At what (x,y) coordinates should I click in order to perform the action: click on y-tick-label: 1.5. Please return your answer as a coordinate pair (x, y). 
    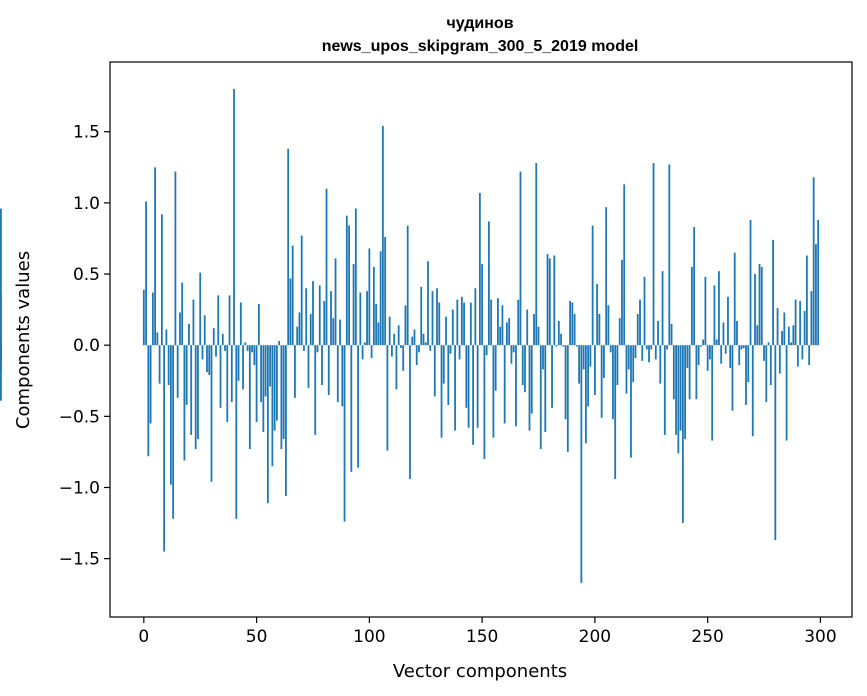
    Looking at the image, I should click on (86, 133).